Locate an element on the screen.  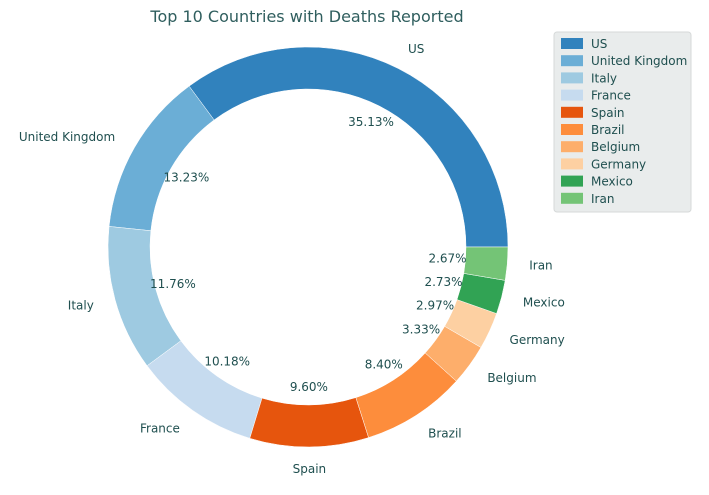
legend-label: US is located at coordinates (599, 44).